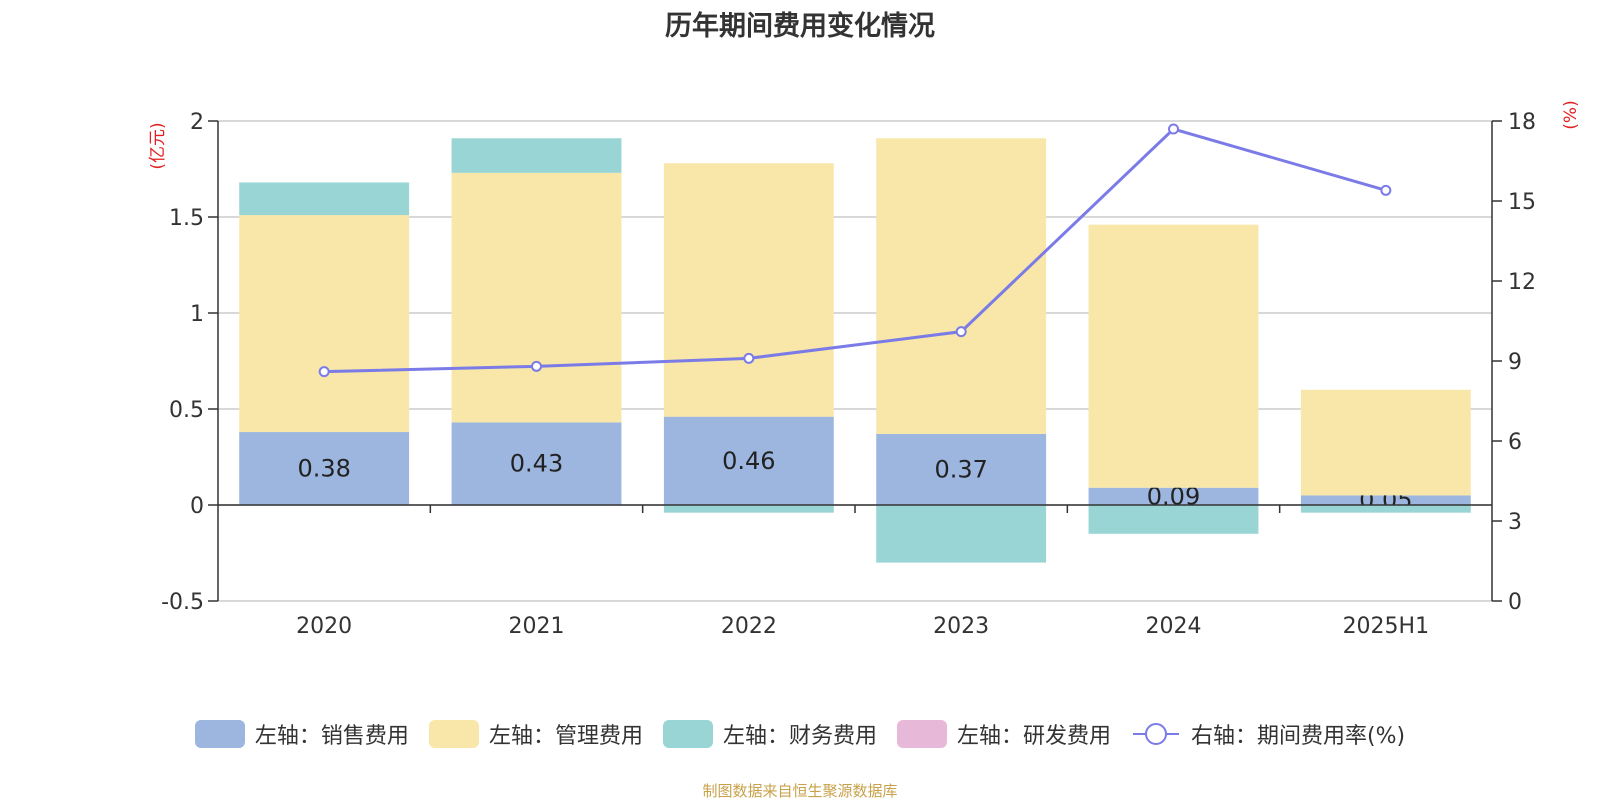 This screenshot has height=801, width=1600. I want to click on legend-label: 左轴：销售费用, so click(331, 736).